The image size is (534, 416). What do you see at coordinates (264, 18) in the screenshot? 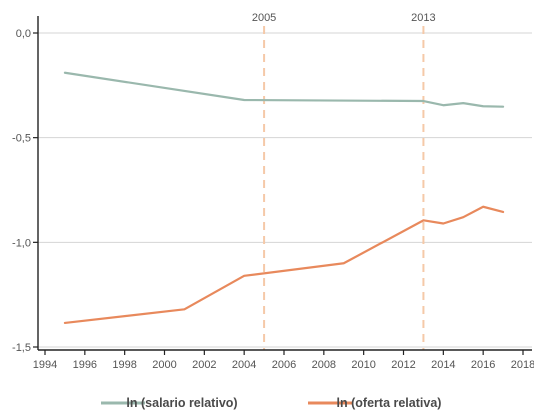
I see `reference-line-label: 2005` at bounding box center [264, 18].